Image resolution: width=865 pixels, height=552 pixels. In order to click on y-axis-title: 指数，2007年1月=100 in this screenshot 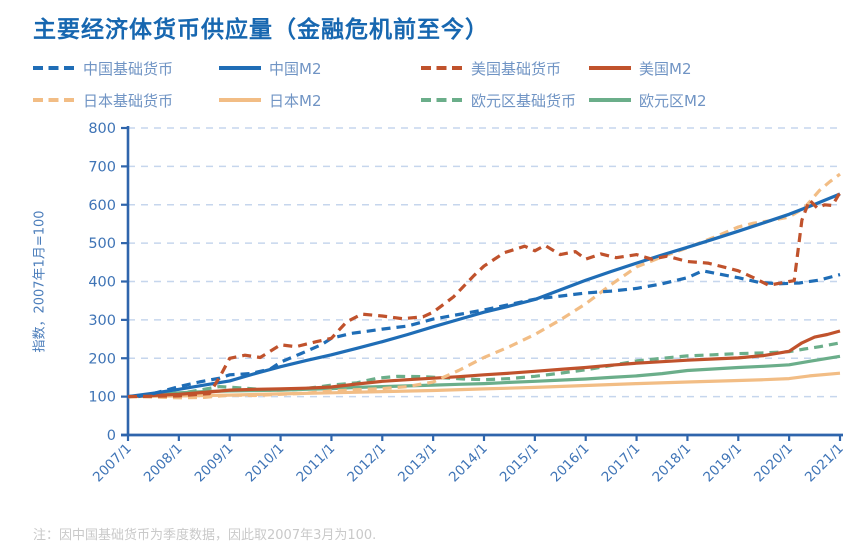, I will do `click(40, 281)`.